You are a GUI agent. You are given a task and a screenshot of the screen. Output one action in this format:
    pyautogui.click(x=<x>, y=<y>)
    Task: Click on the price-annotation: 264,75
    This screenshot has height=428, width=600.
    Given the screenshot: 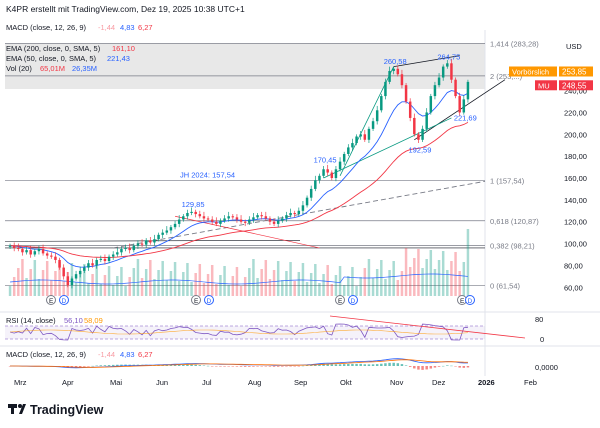 What is the action you would take?
    pyautogui.click(x=448, y=57)
    